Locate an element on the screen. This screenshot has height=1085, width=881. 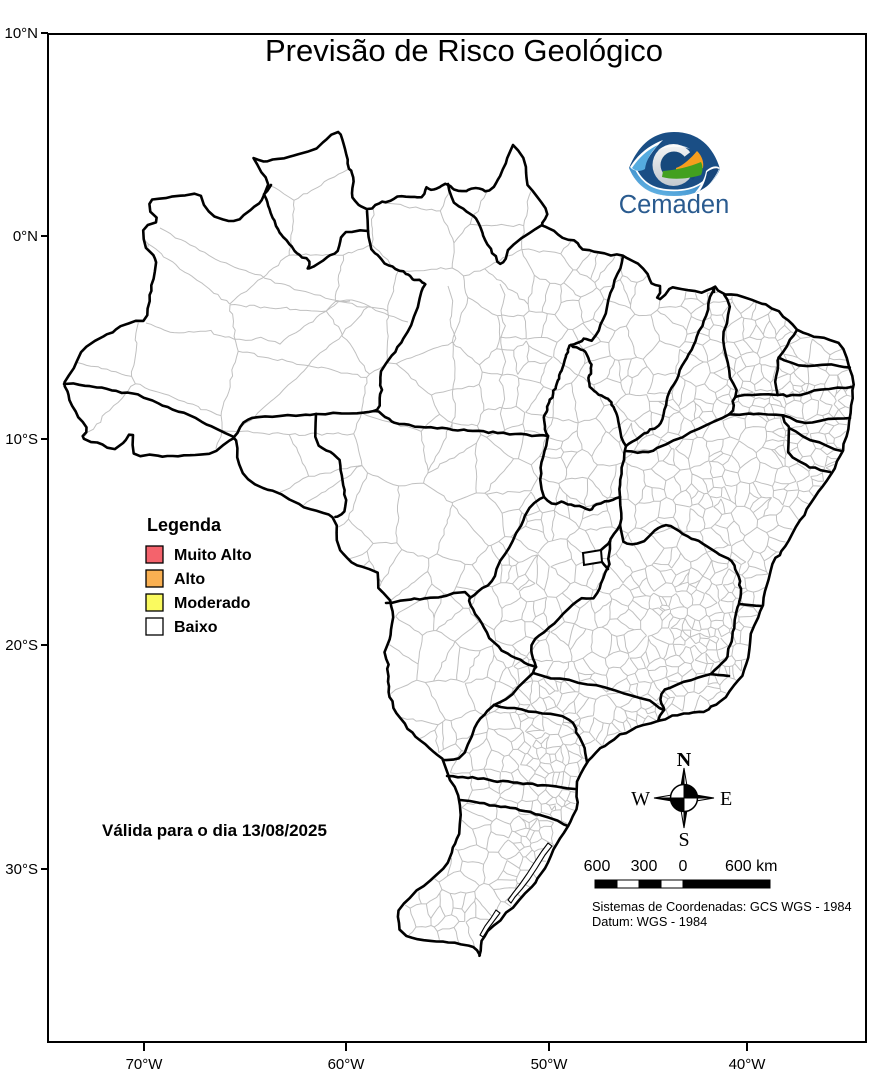
svg-text: 40°W is located at coordinates (748, 1064).